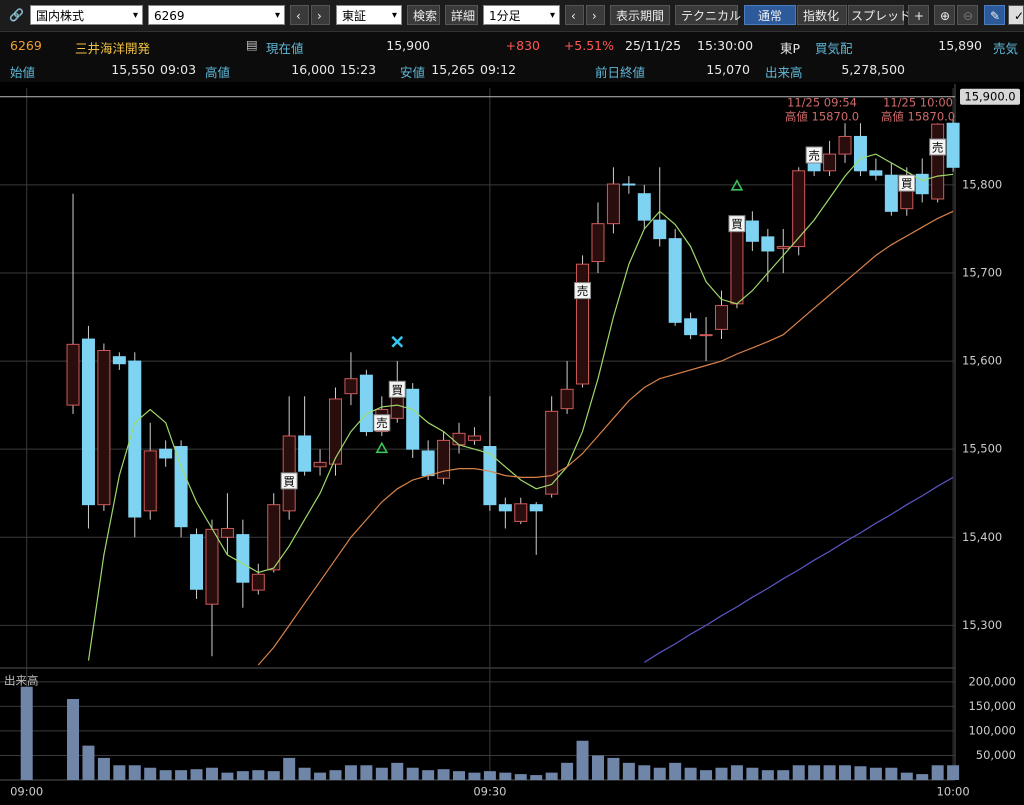 This screenshot has height=805, width=1024. I want to click on triangle-marker, so click(382, 447).